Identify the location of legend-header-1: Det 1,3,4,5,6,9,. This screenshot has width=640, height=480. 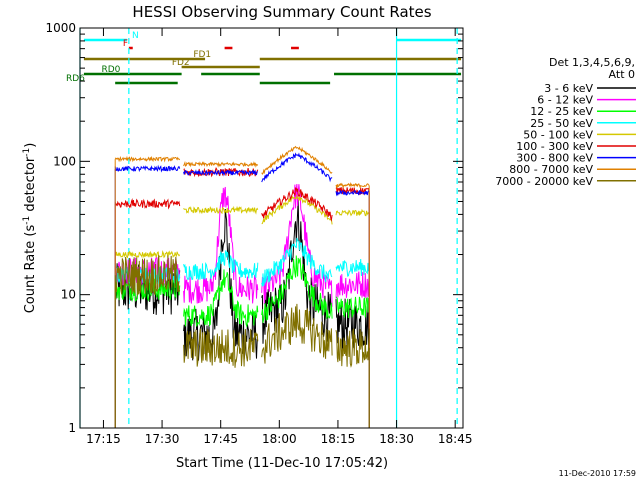
(592, 62).